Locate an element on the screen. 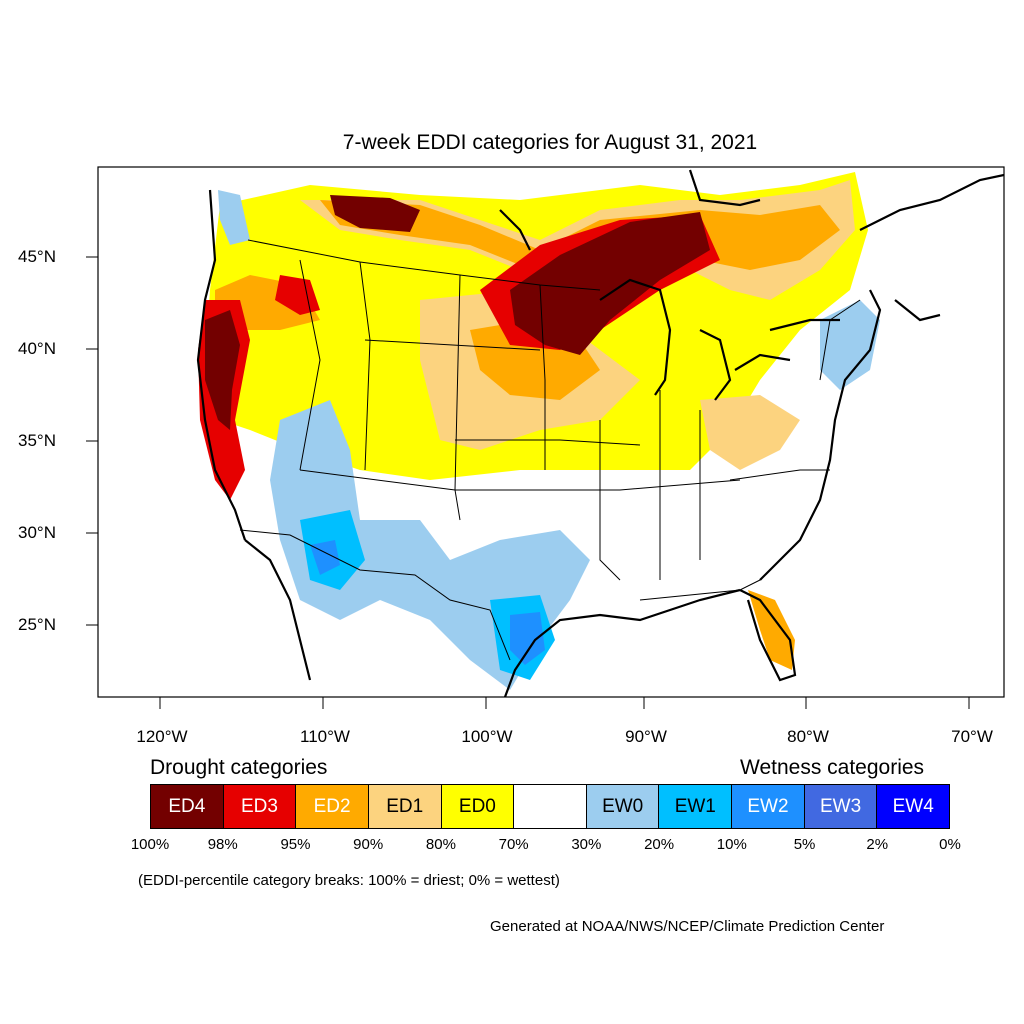 This screenshot has width=1024, height=1024. ed4-region-upper-midwest is located at coordinates (610, 283).